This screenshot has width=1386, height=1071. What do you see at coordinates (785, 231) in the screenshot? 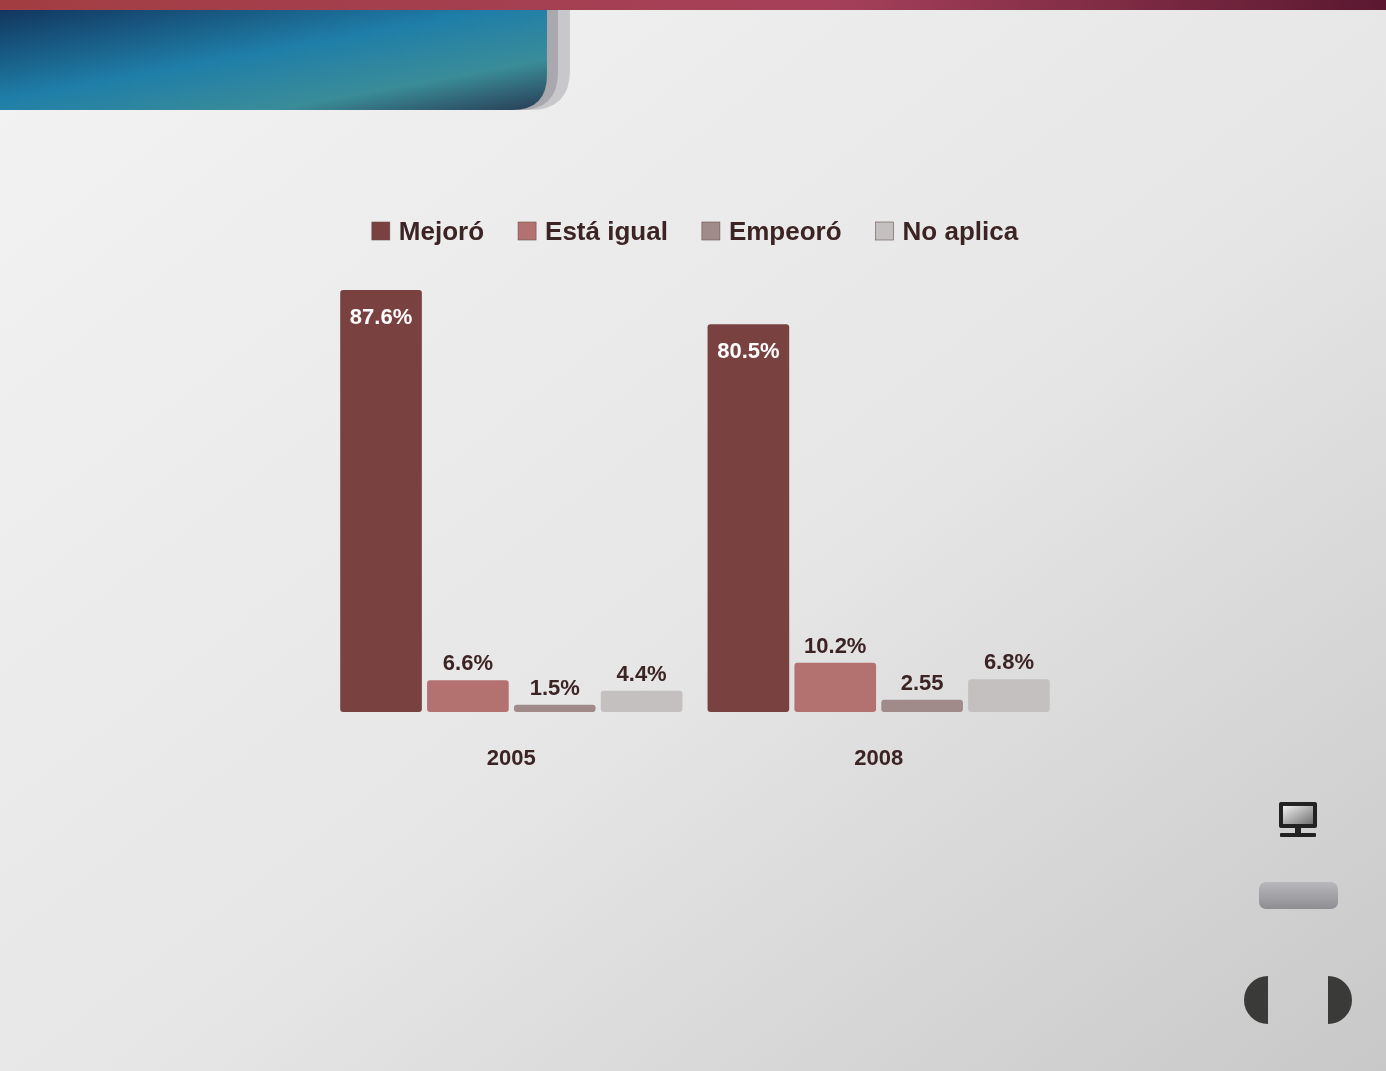
I see `legend-label: Empeoró` at bounding box center [785, 231].